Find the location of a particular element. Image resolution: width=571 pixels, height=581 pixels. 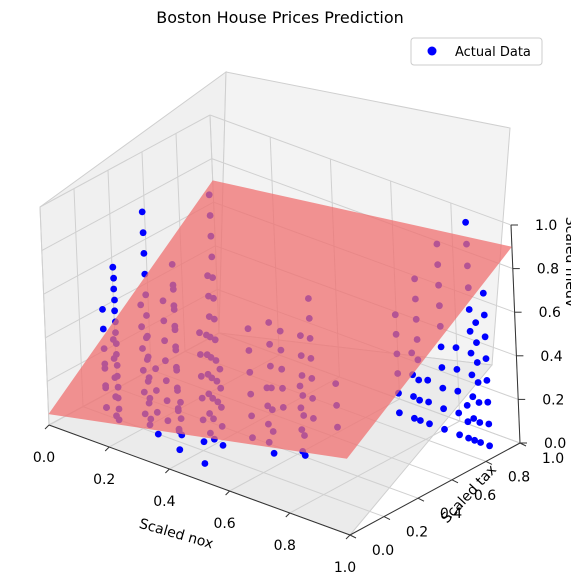

x-tick-label: 0.2 is located at coordinates (104, 480).